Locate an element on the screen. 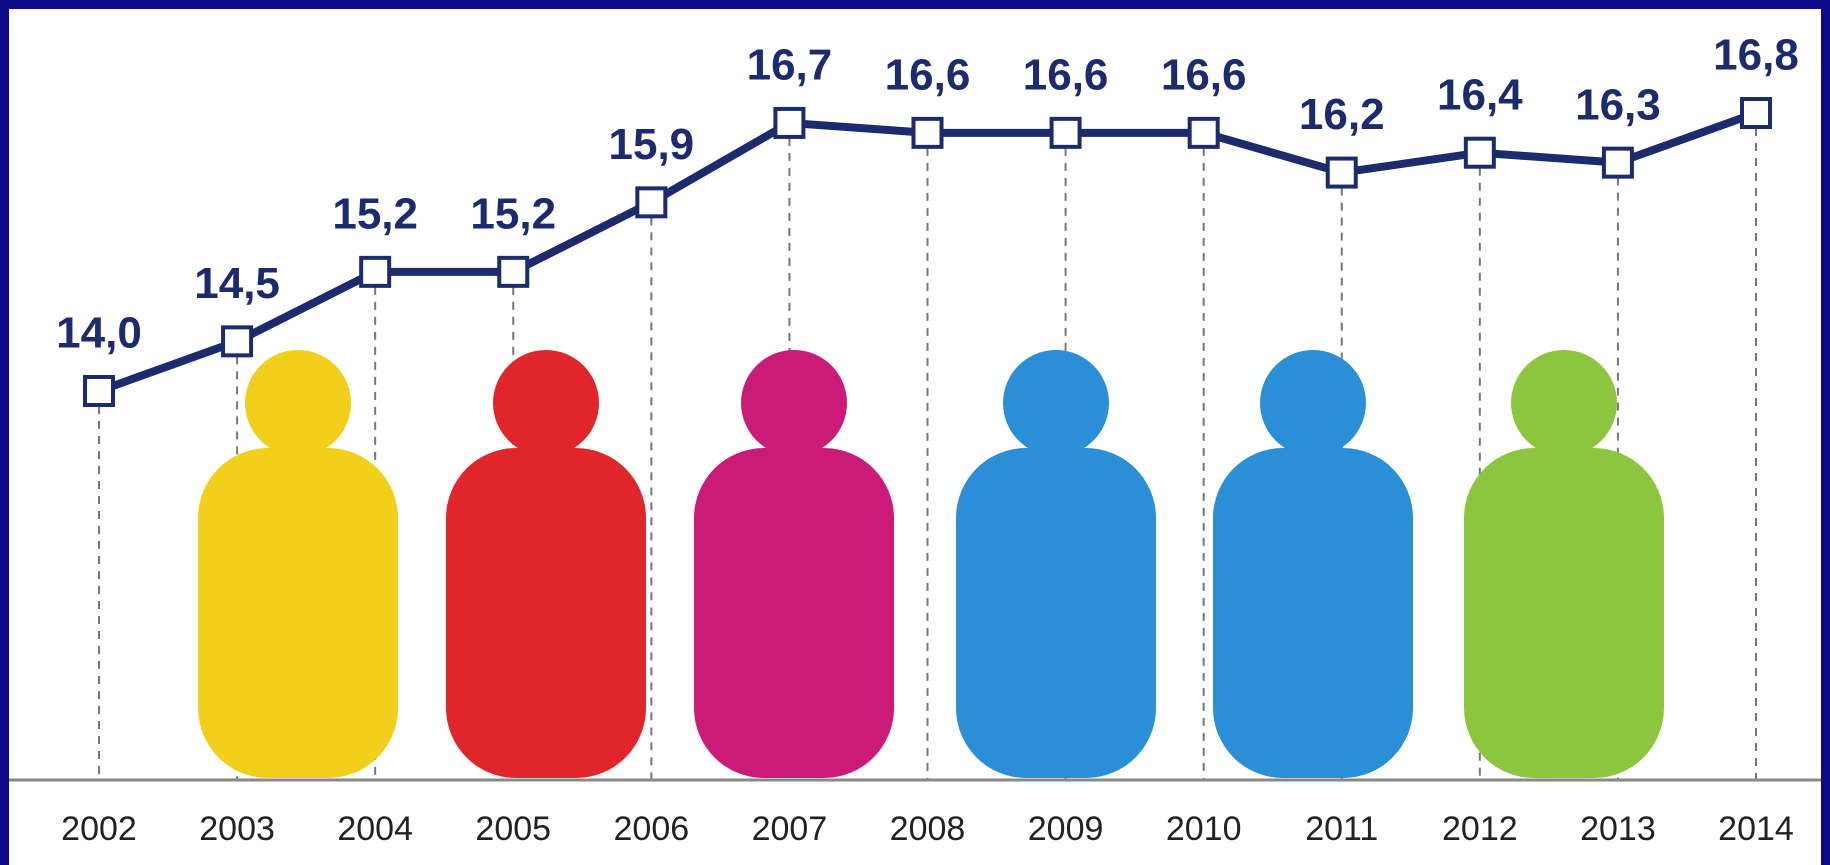 This screenshot has height=865, width=1830. x-tick-label: 2002 is located at coordinates (99, 829).